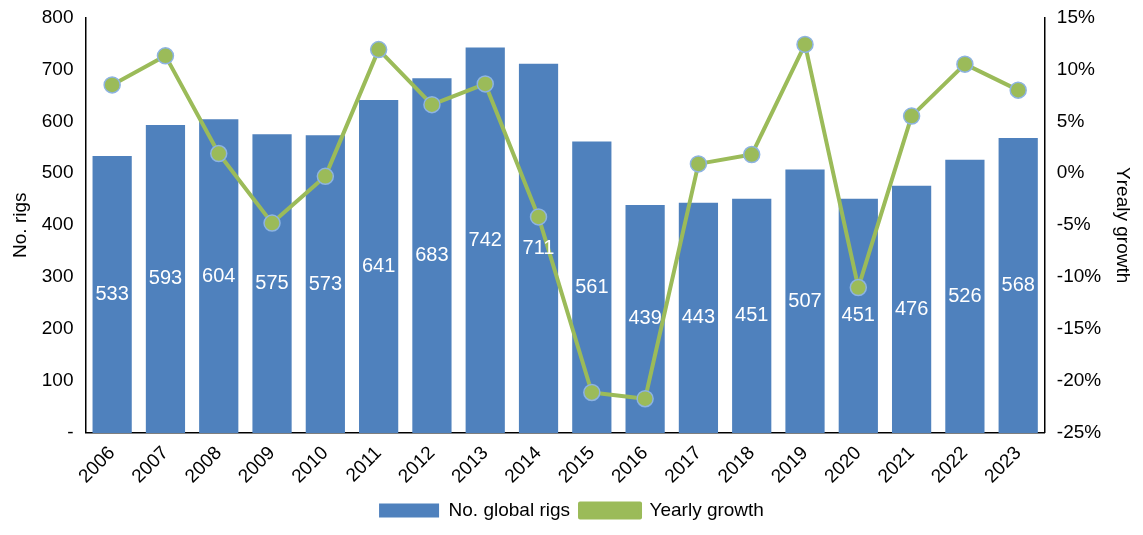 This screenshot has height=535, width=1143. I want to click on y-tick-label: 200, so click(57, 328).